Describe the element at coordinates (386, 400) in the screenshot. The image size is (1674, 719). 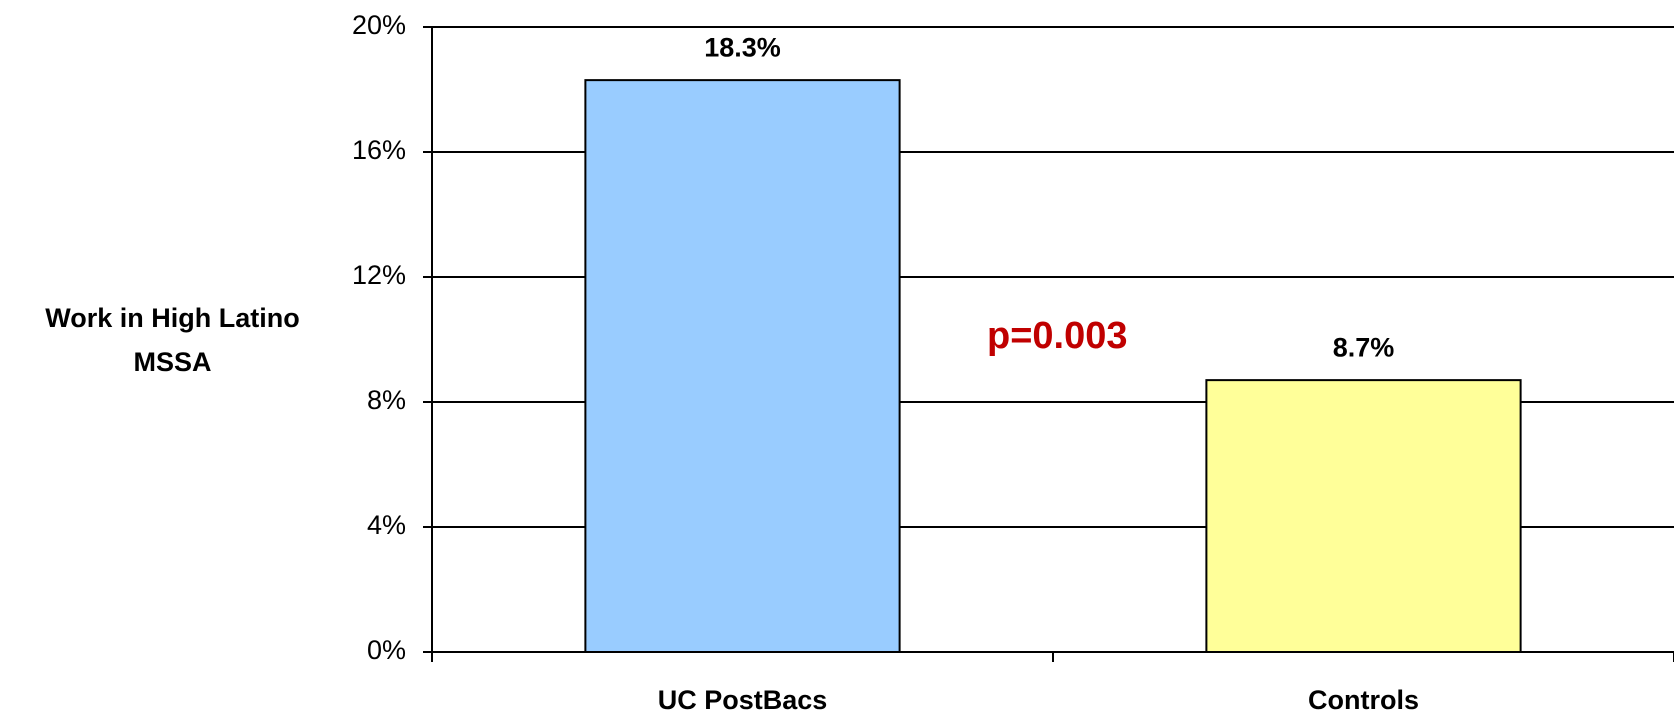
I see `y-tick-label: 8%` at that location.